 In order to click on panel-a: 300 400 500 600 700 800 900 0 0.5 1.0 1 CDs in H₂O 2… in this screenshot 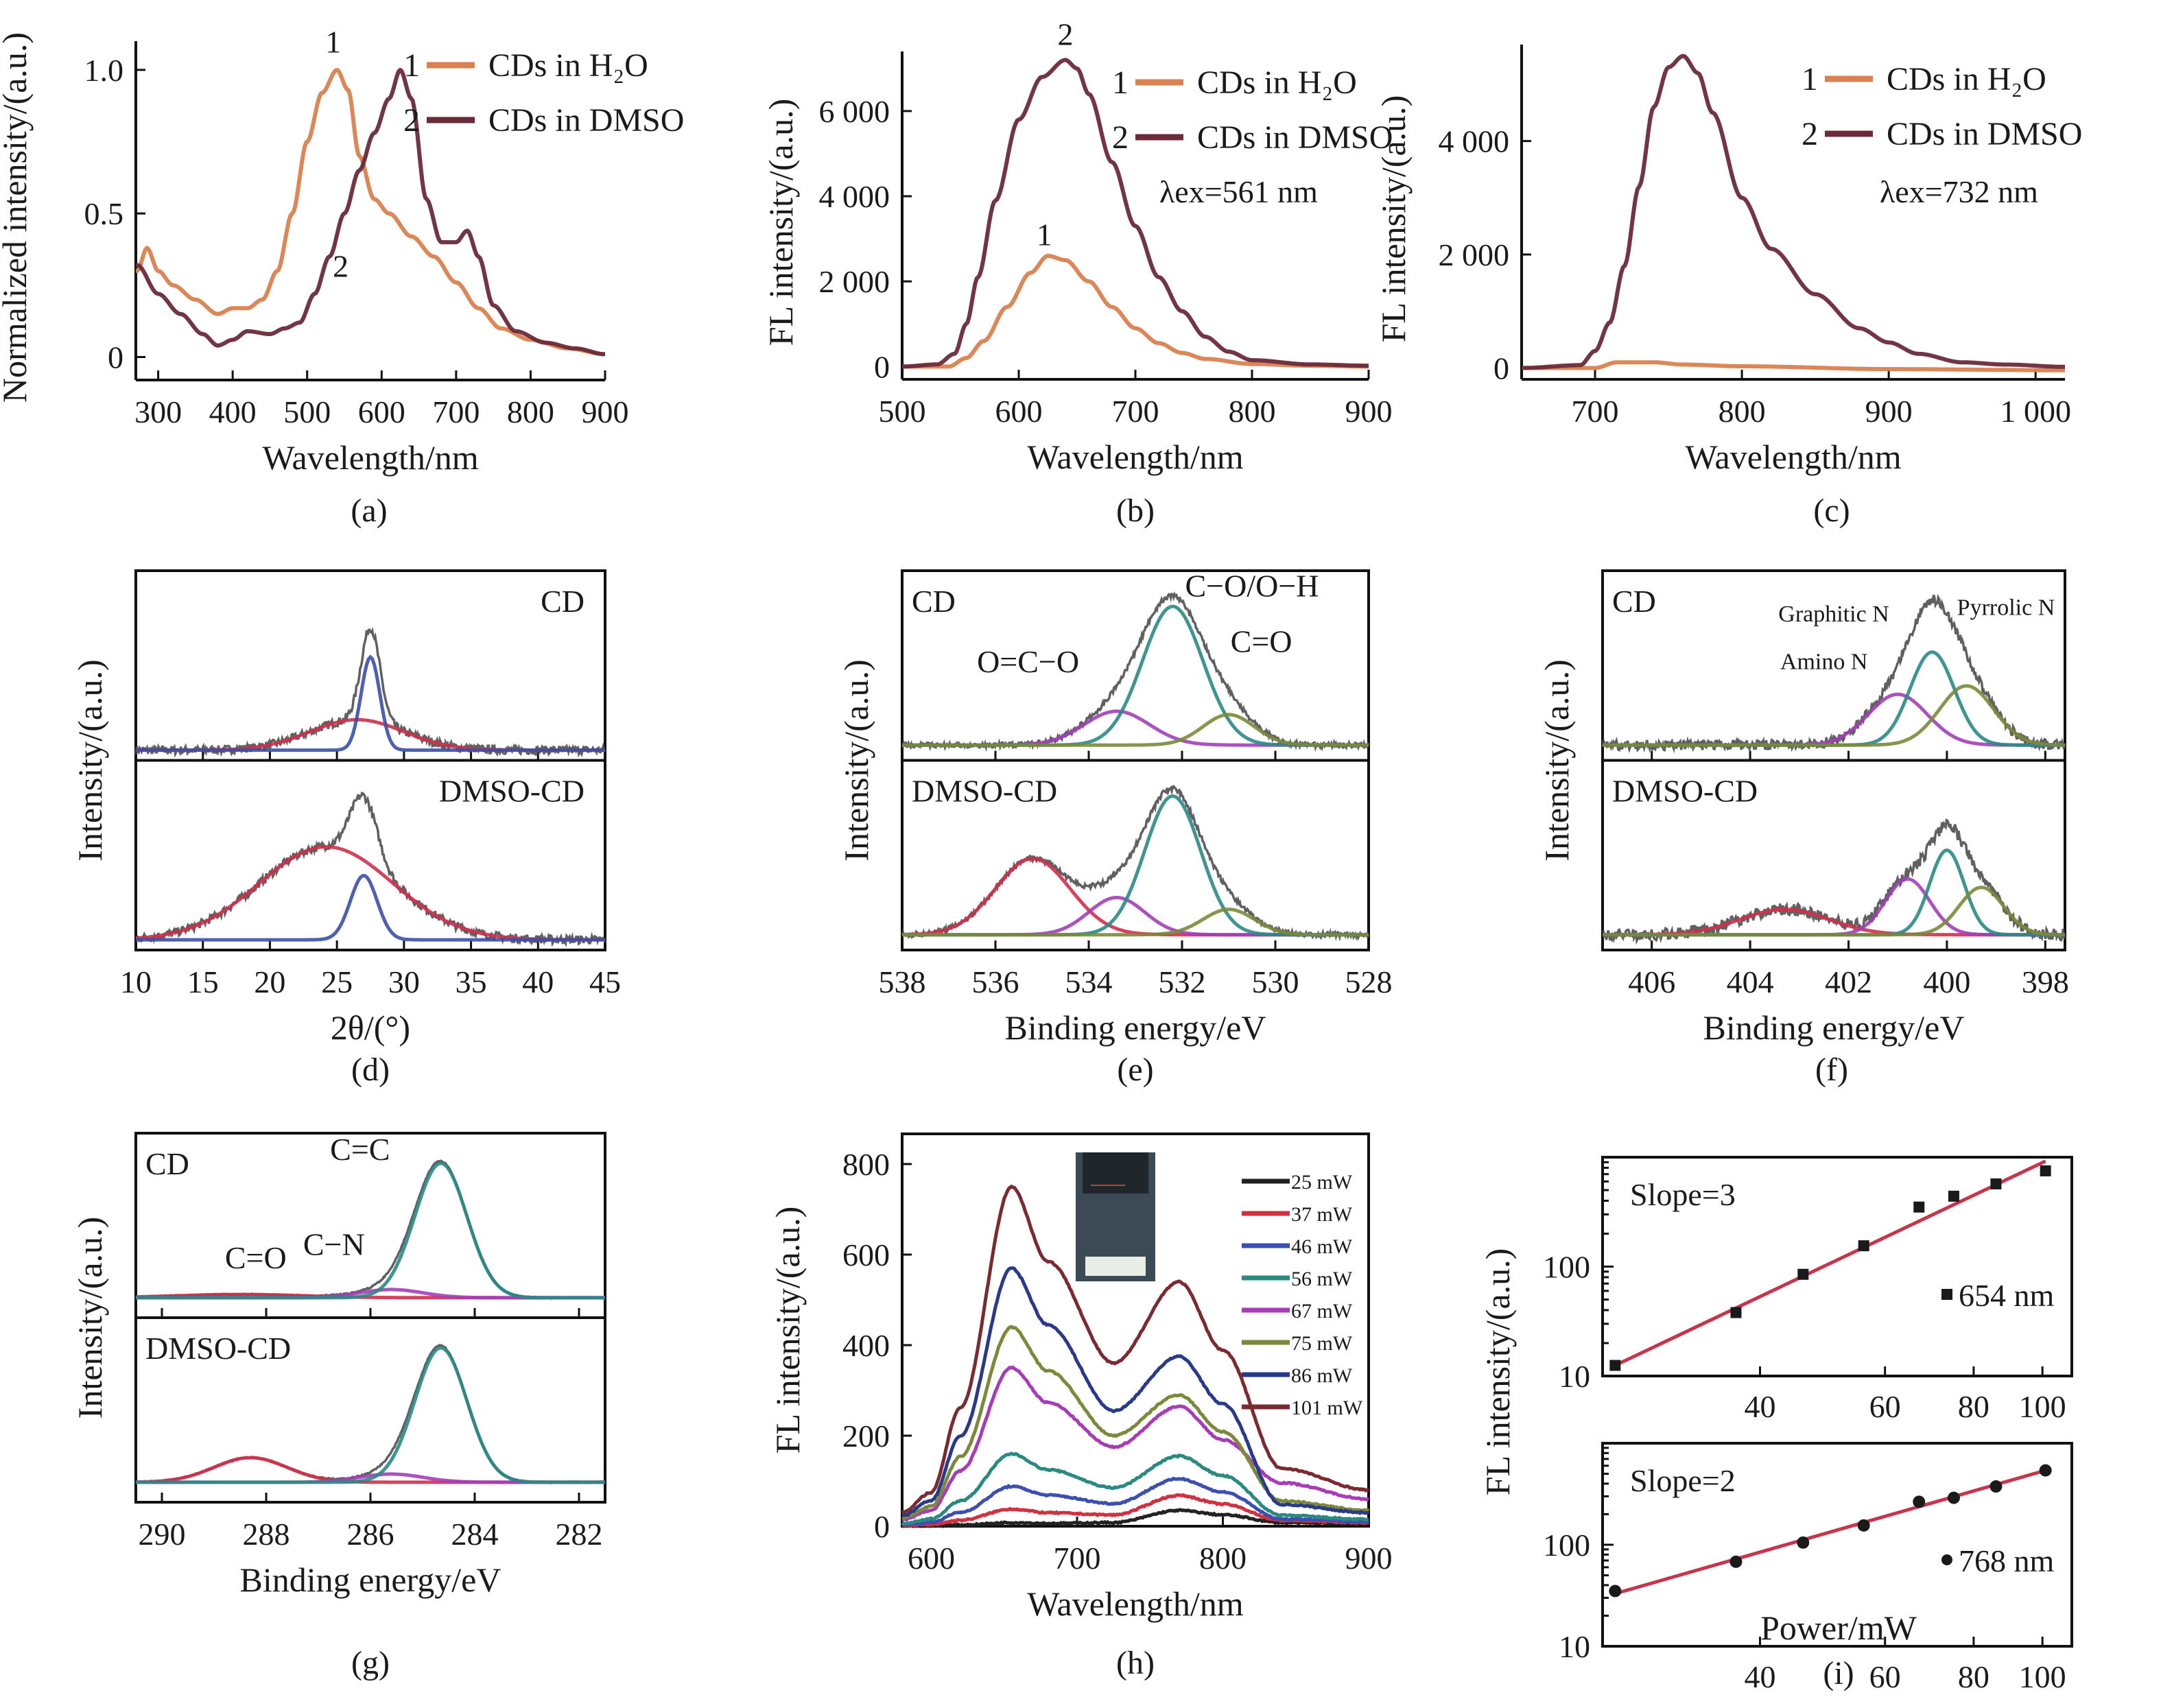, I will do `click(342, 277)`.